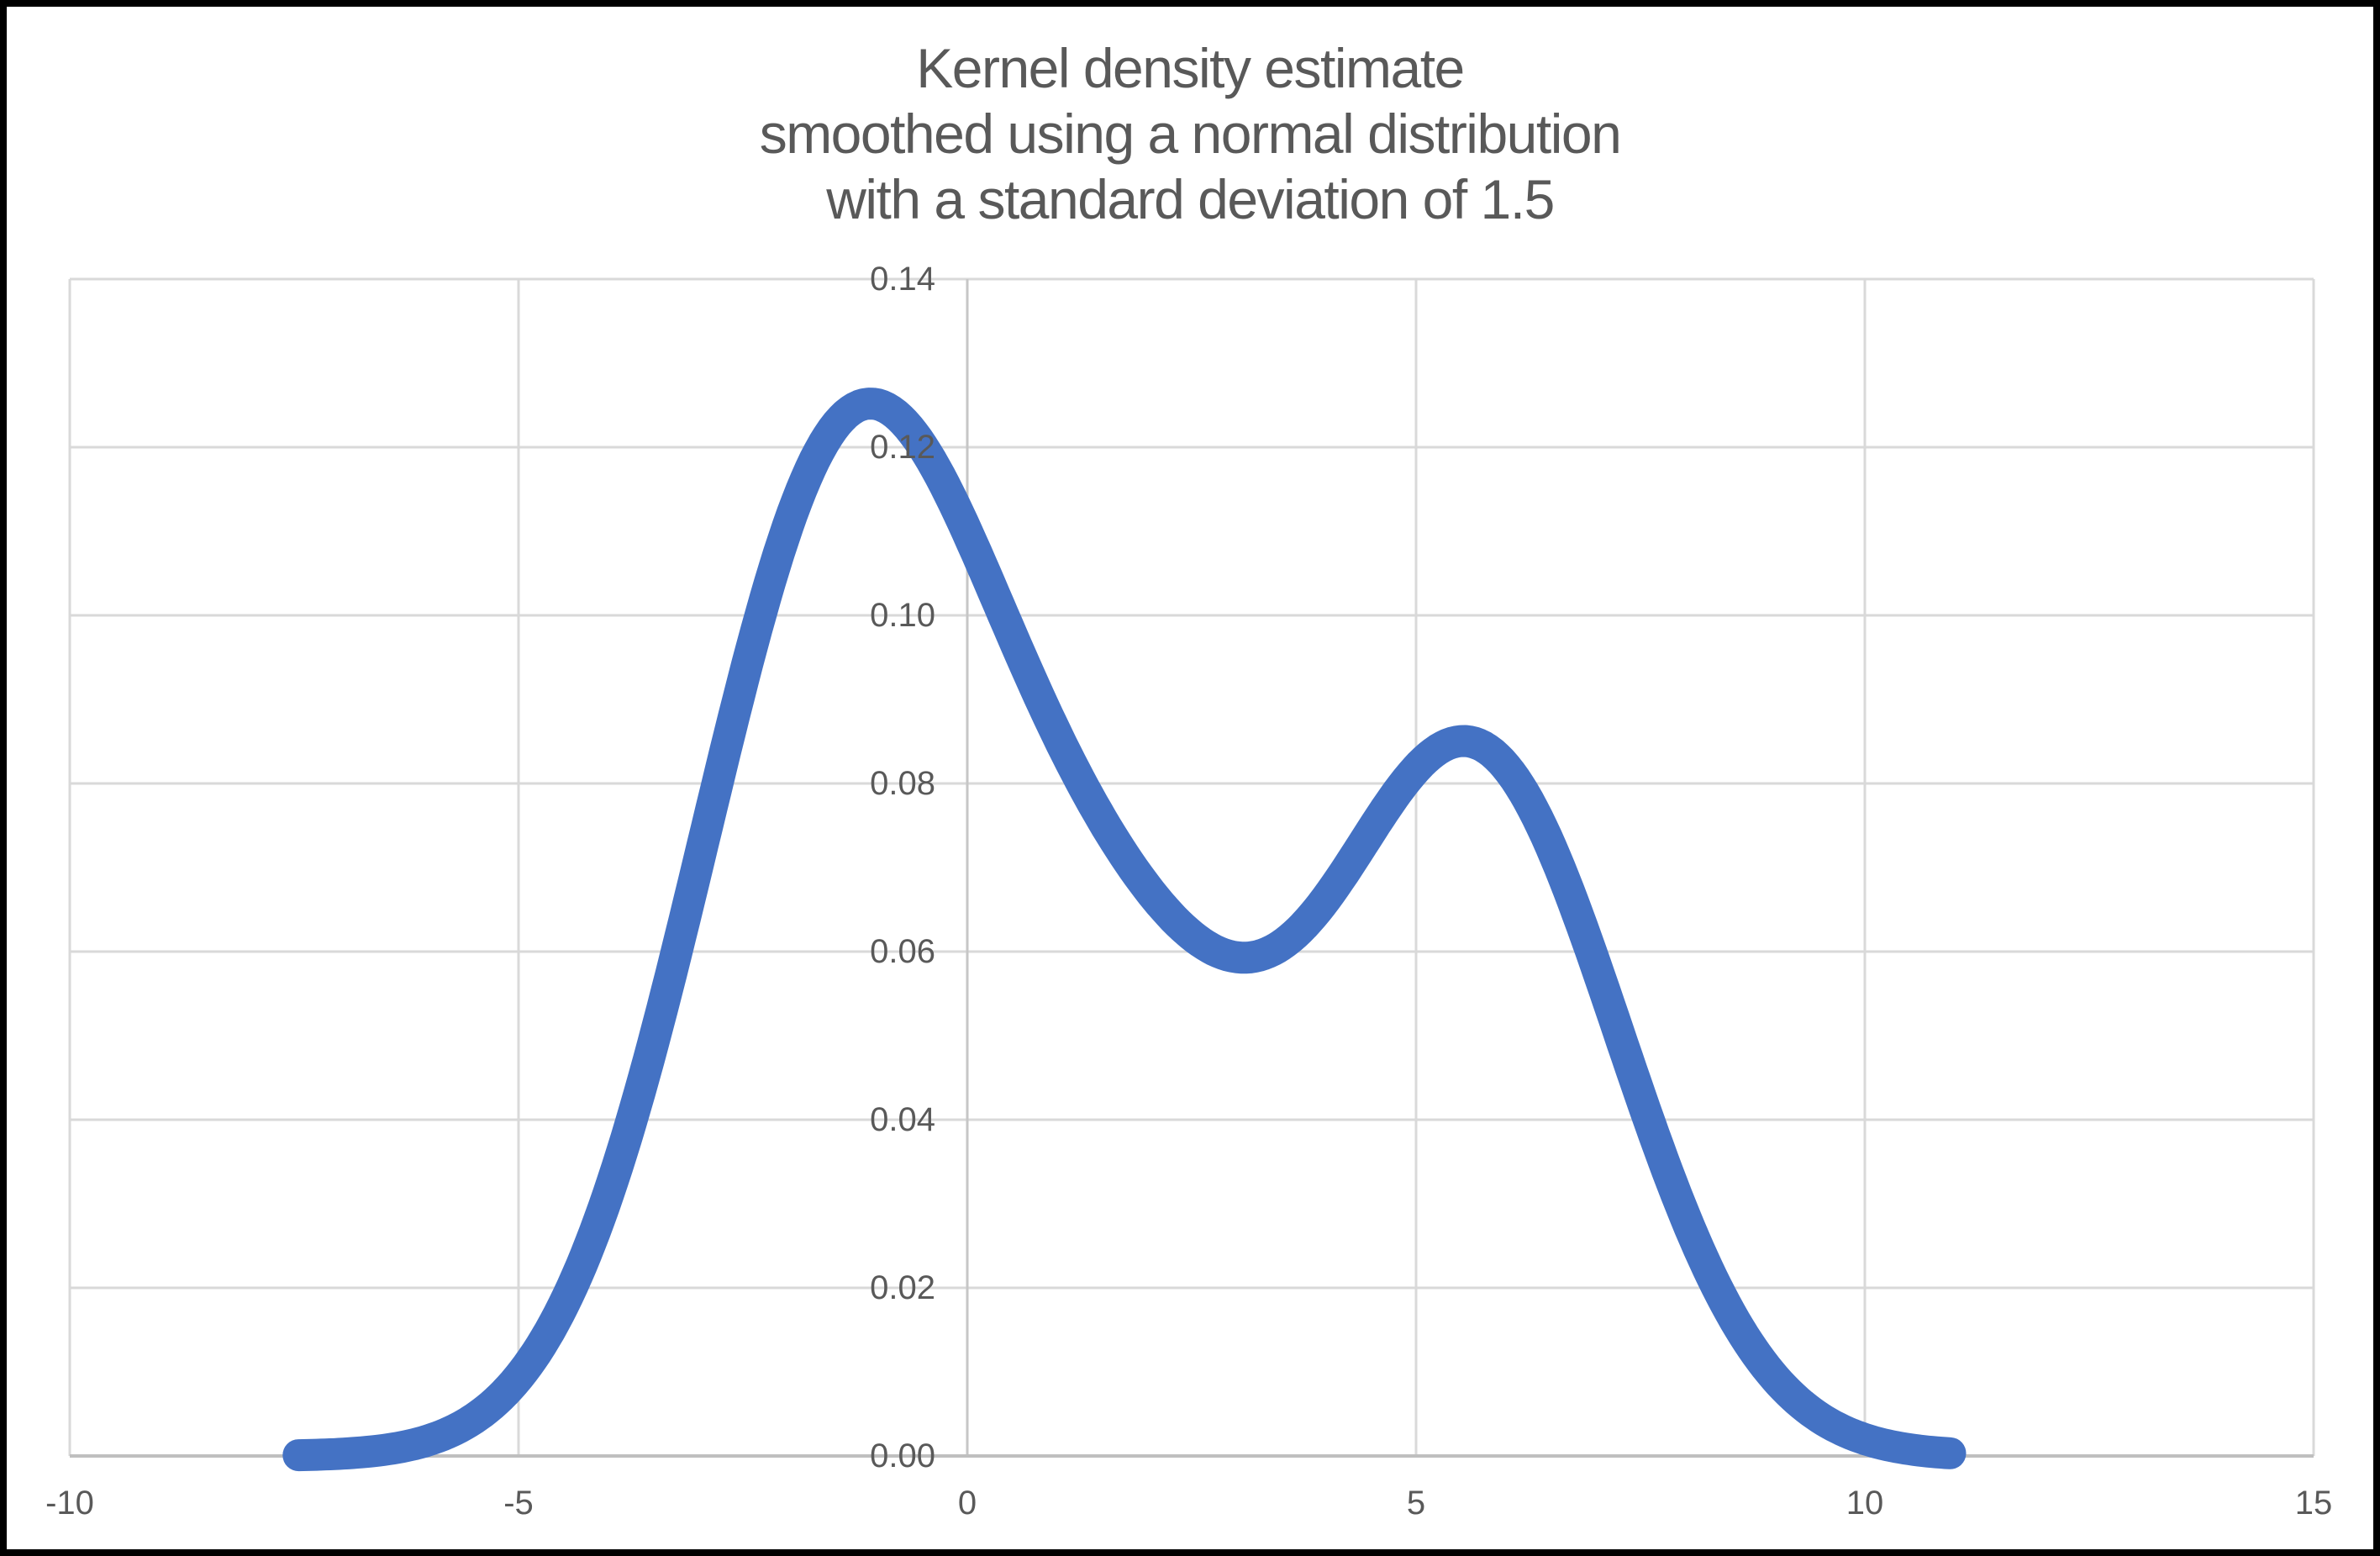 Image resolution: width=2380 pixels, height=1556 pixels. Describe the element at coordinates (968, 1503) in the screenshot. I see `x-tick-label: 0` at that location.